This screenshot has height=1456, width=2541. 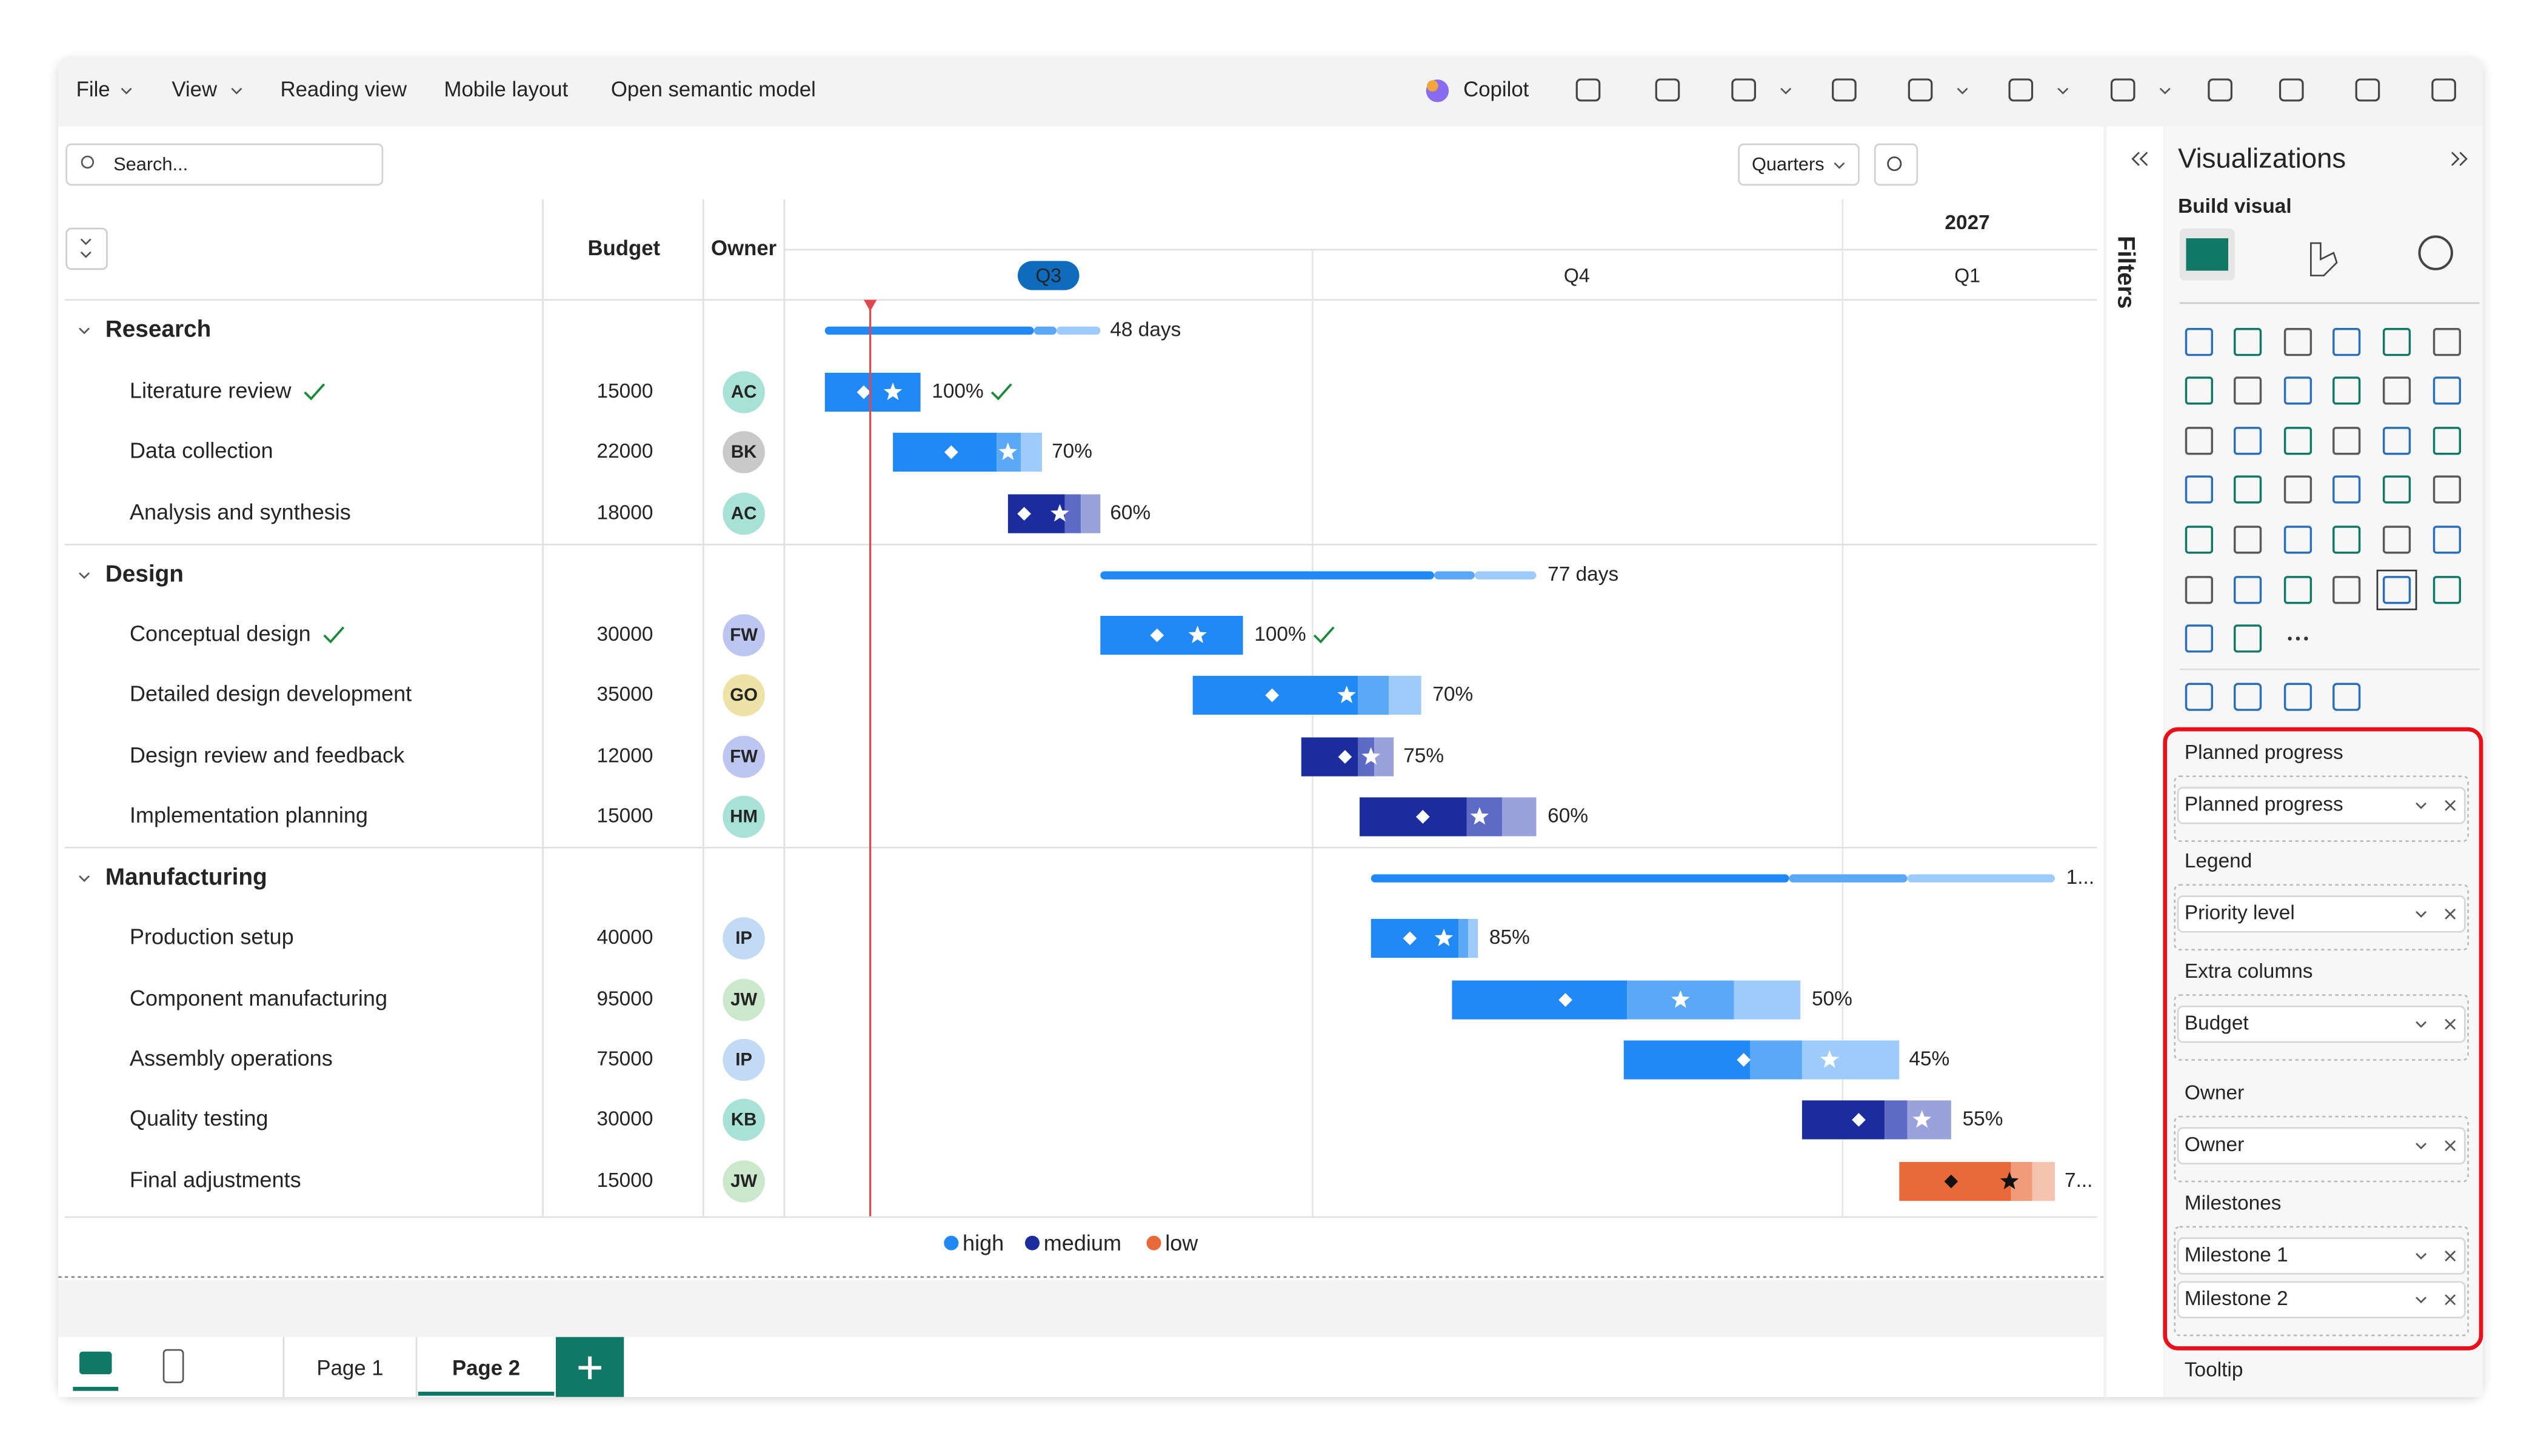 I want to click on mobile-view-icon, so click(x=173, y=1366).